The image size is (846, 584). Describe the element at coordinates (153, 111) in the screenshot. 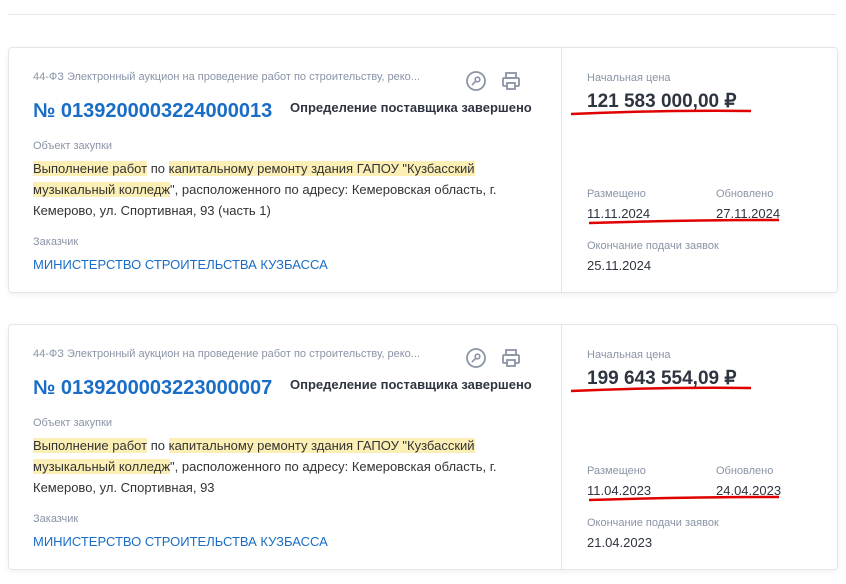

I see `procurement-number-link: № 0139200003224000013` at that location.